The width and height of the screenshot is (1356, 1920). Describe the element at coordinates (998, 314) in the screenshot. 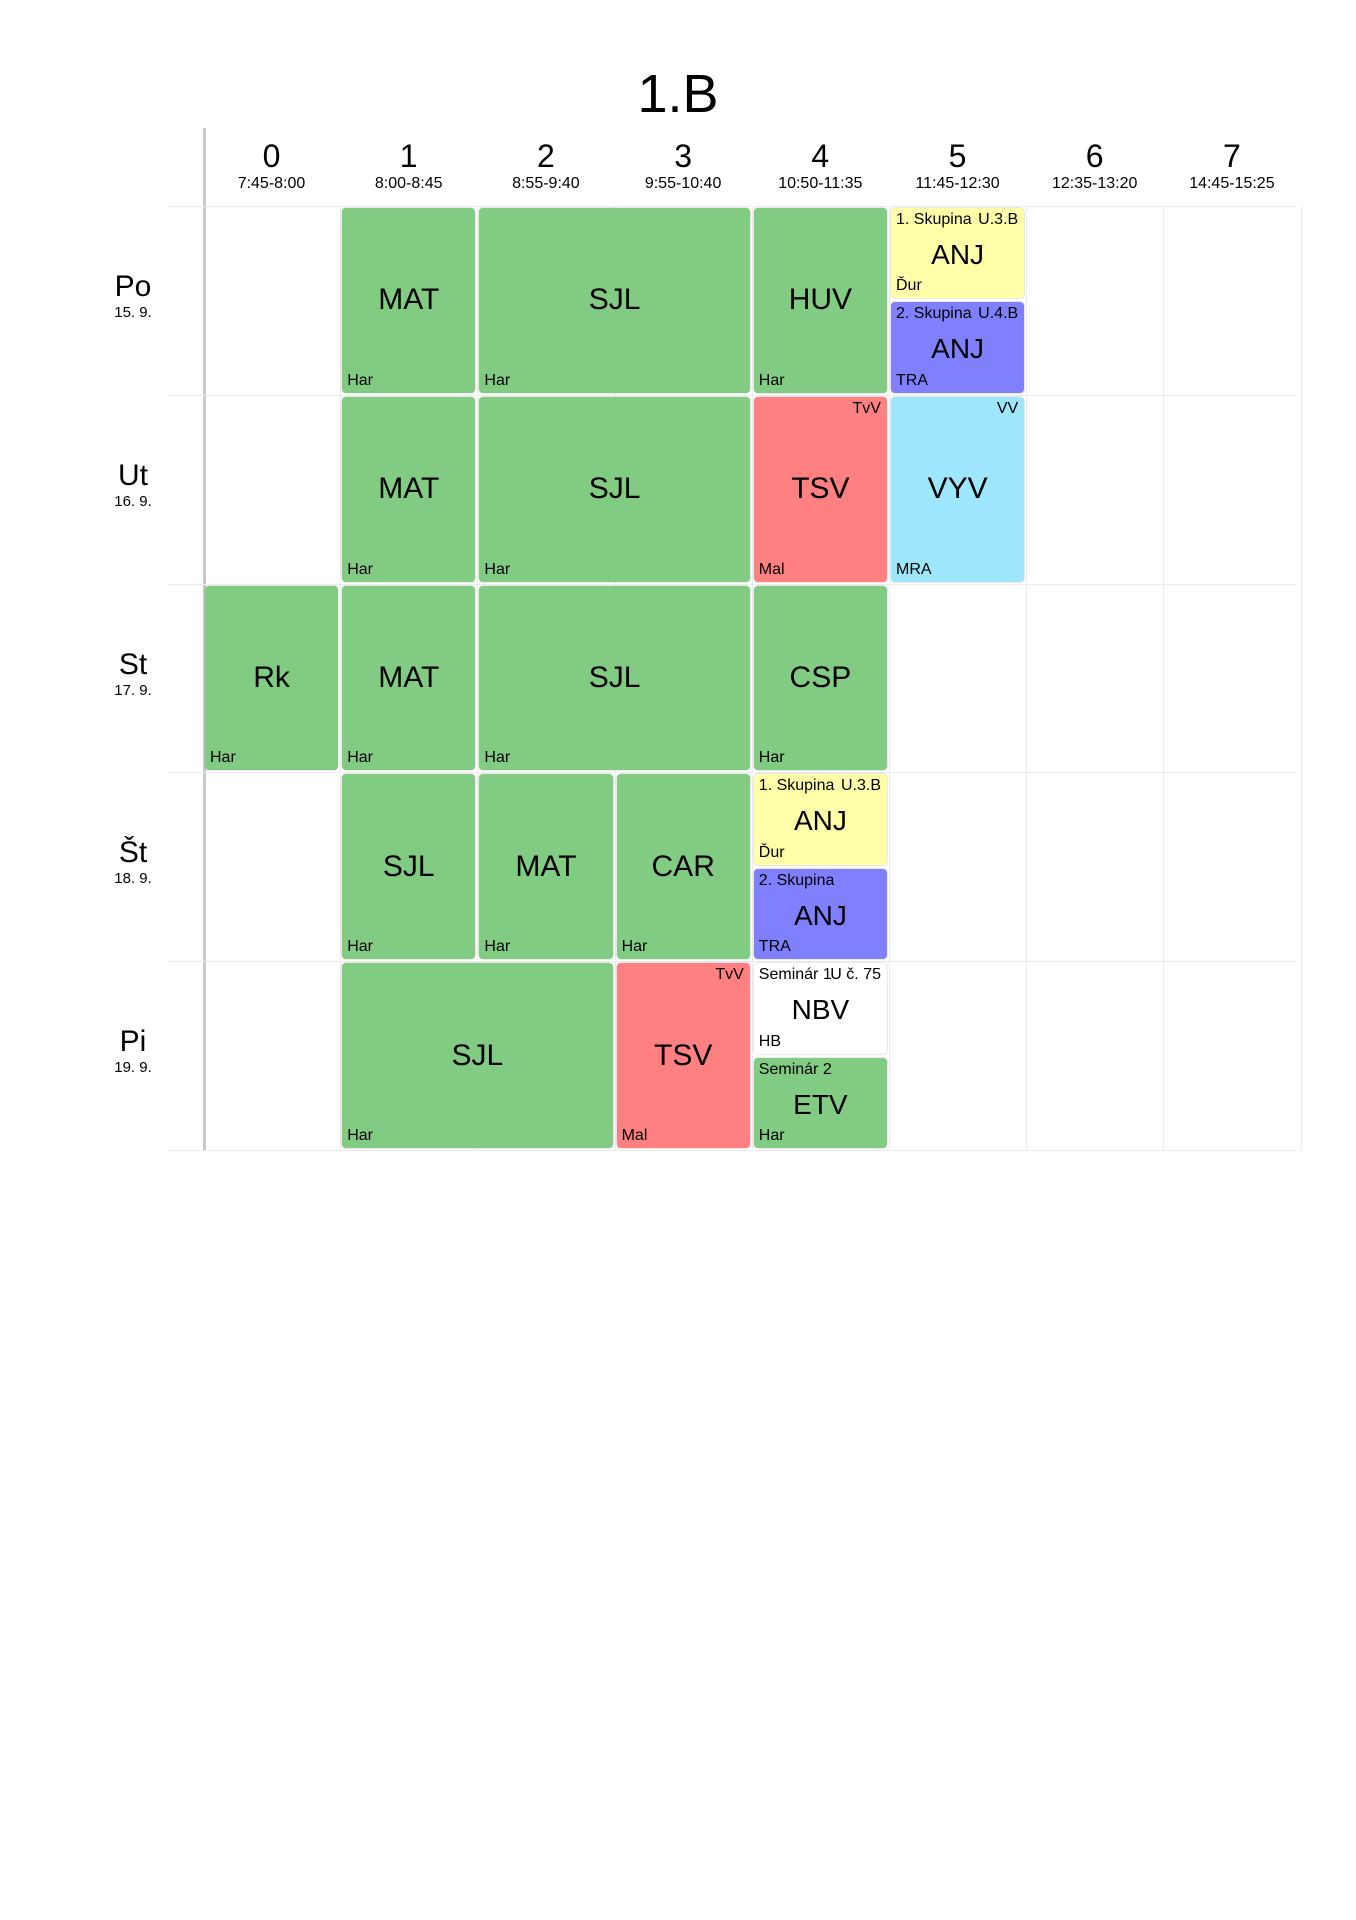

I see `lesson-room: U.4.B` at that location.